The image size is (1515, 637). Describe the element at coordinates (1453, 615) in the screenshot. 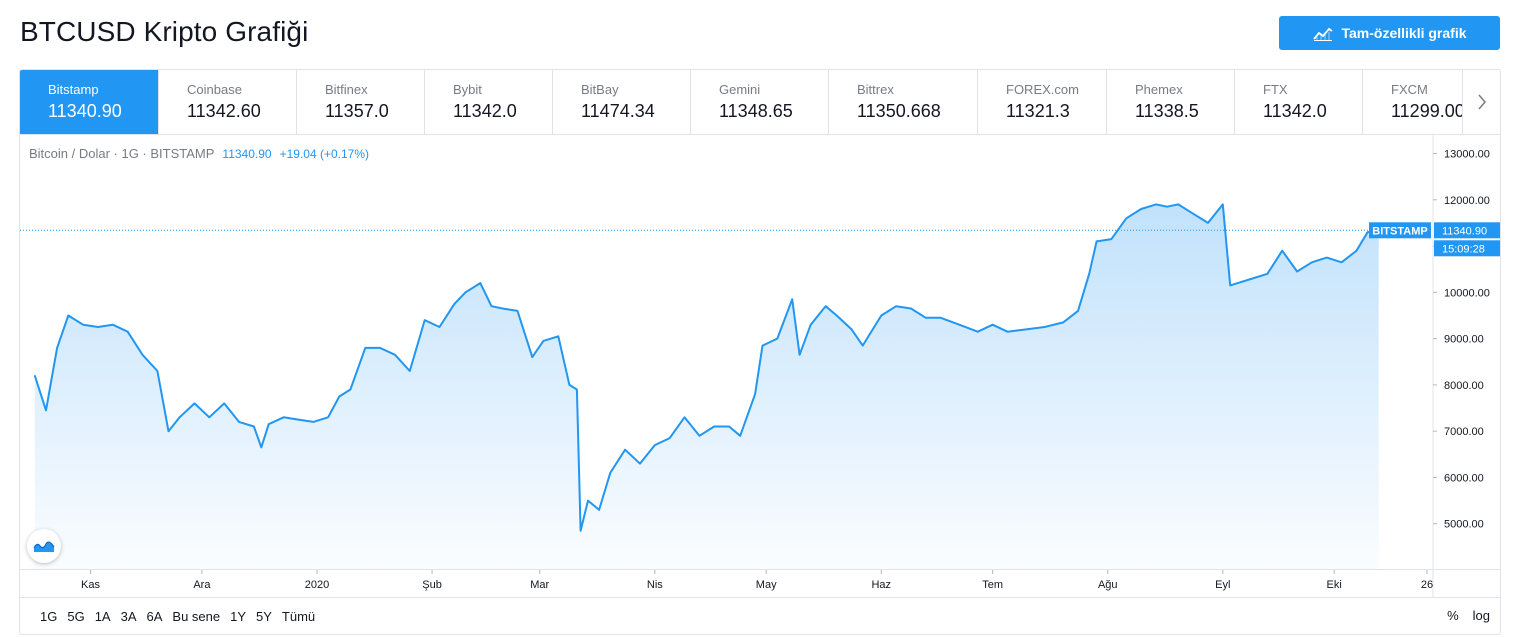

I see `percent-scale-button: %` at that location.